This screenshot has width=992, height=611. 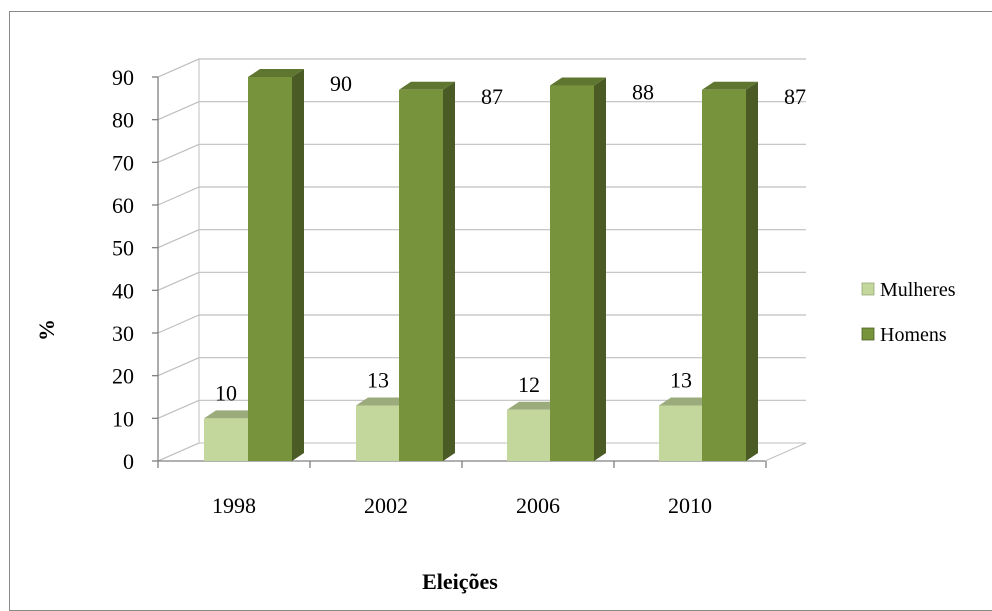 What do you see at coordinates (123, 205) in the screenshot?
I see `y-tick-label: 60` at bounding box center [123, 205].